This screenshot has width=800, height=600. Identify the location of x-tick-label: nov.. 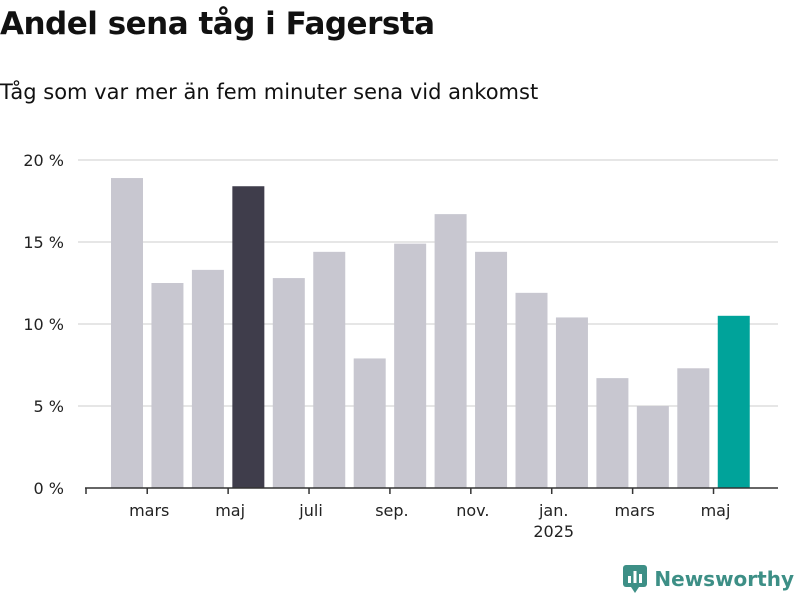
(472, 510).